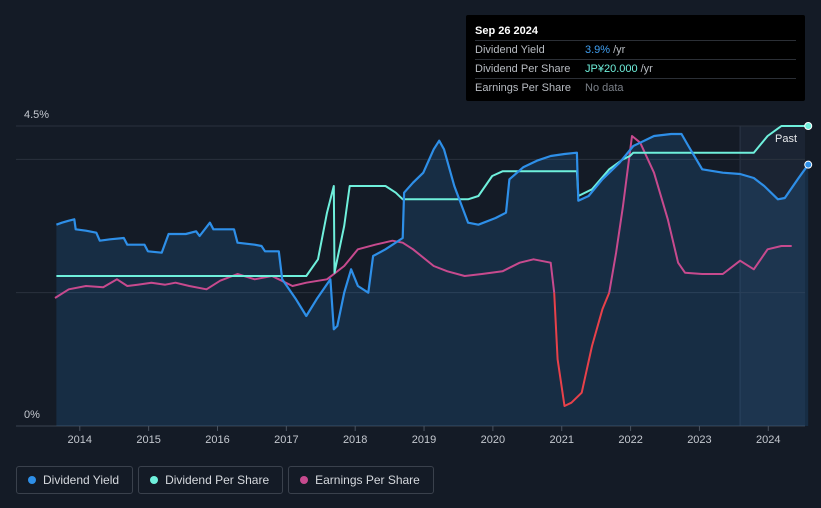  What do you see at coordinates (80, 440) in the screenshot?
I see `x-tick-label: 2014` at bounding box center [80, 440].